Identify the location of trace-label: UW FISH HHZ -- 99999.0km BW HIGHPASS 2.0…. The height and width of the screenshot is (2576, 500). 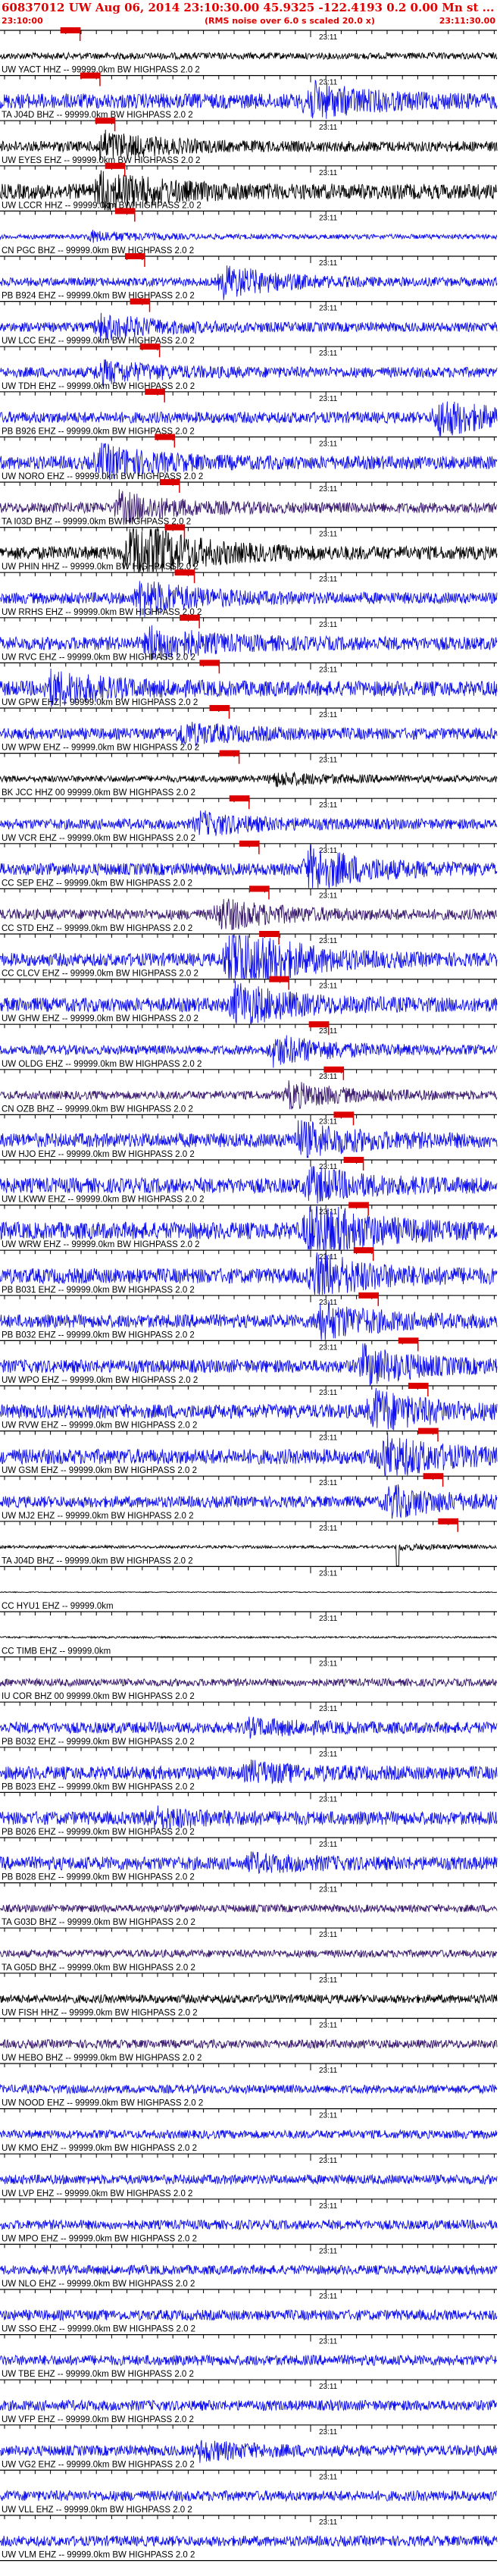
(100, 2012).